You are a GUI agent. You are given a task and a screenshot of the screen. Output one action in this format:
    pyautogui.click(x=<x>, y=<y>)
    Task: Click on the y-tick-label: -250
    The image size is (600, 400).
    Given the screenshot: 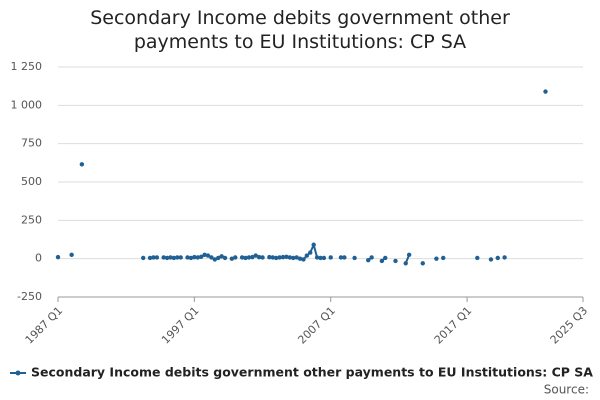 What is the action you would take?
    pyautogui.click(x=29, y=296)
    